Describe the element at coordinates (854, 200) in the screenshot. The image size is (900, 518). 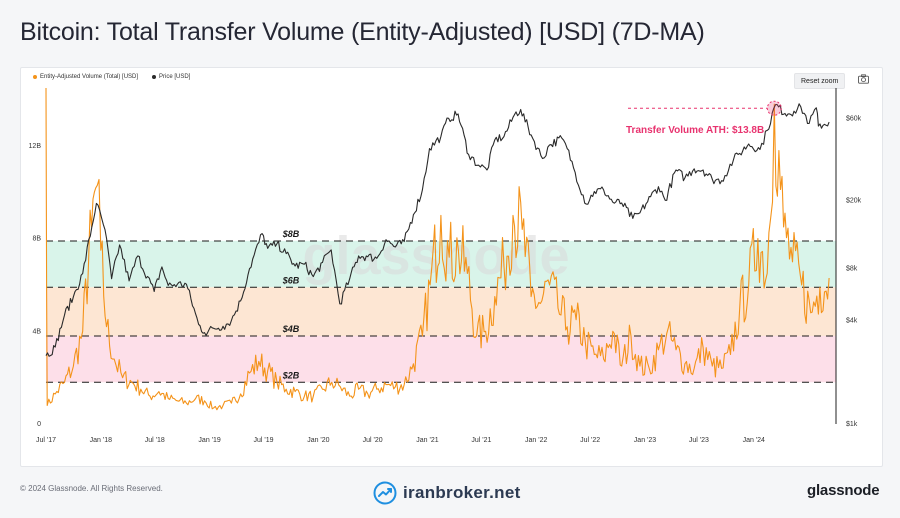
I see `y-right-tick-label: $20k` at that location.